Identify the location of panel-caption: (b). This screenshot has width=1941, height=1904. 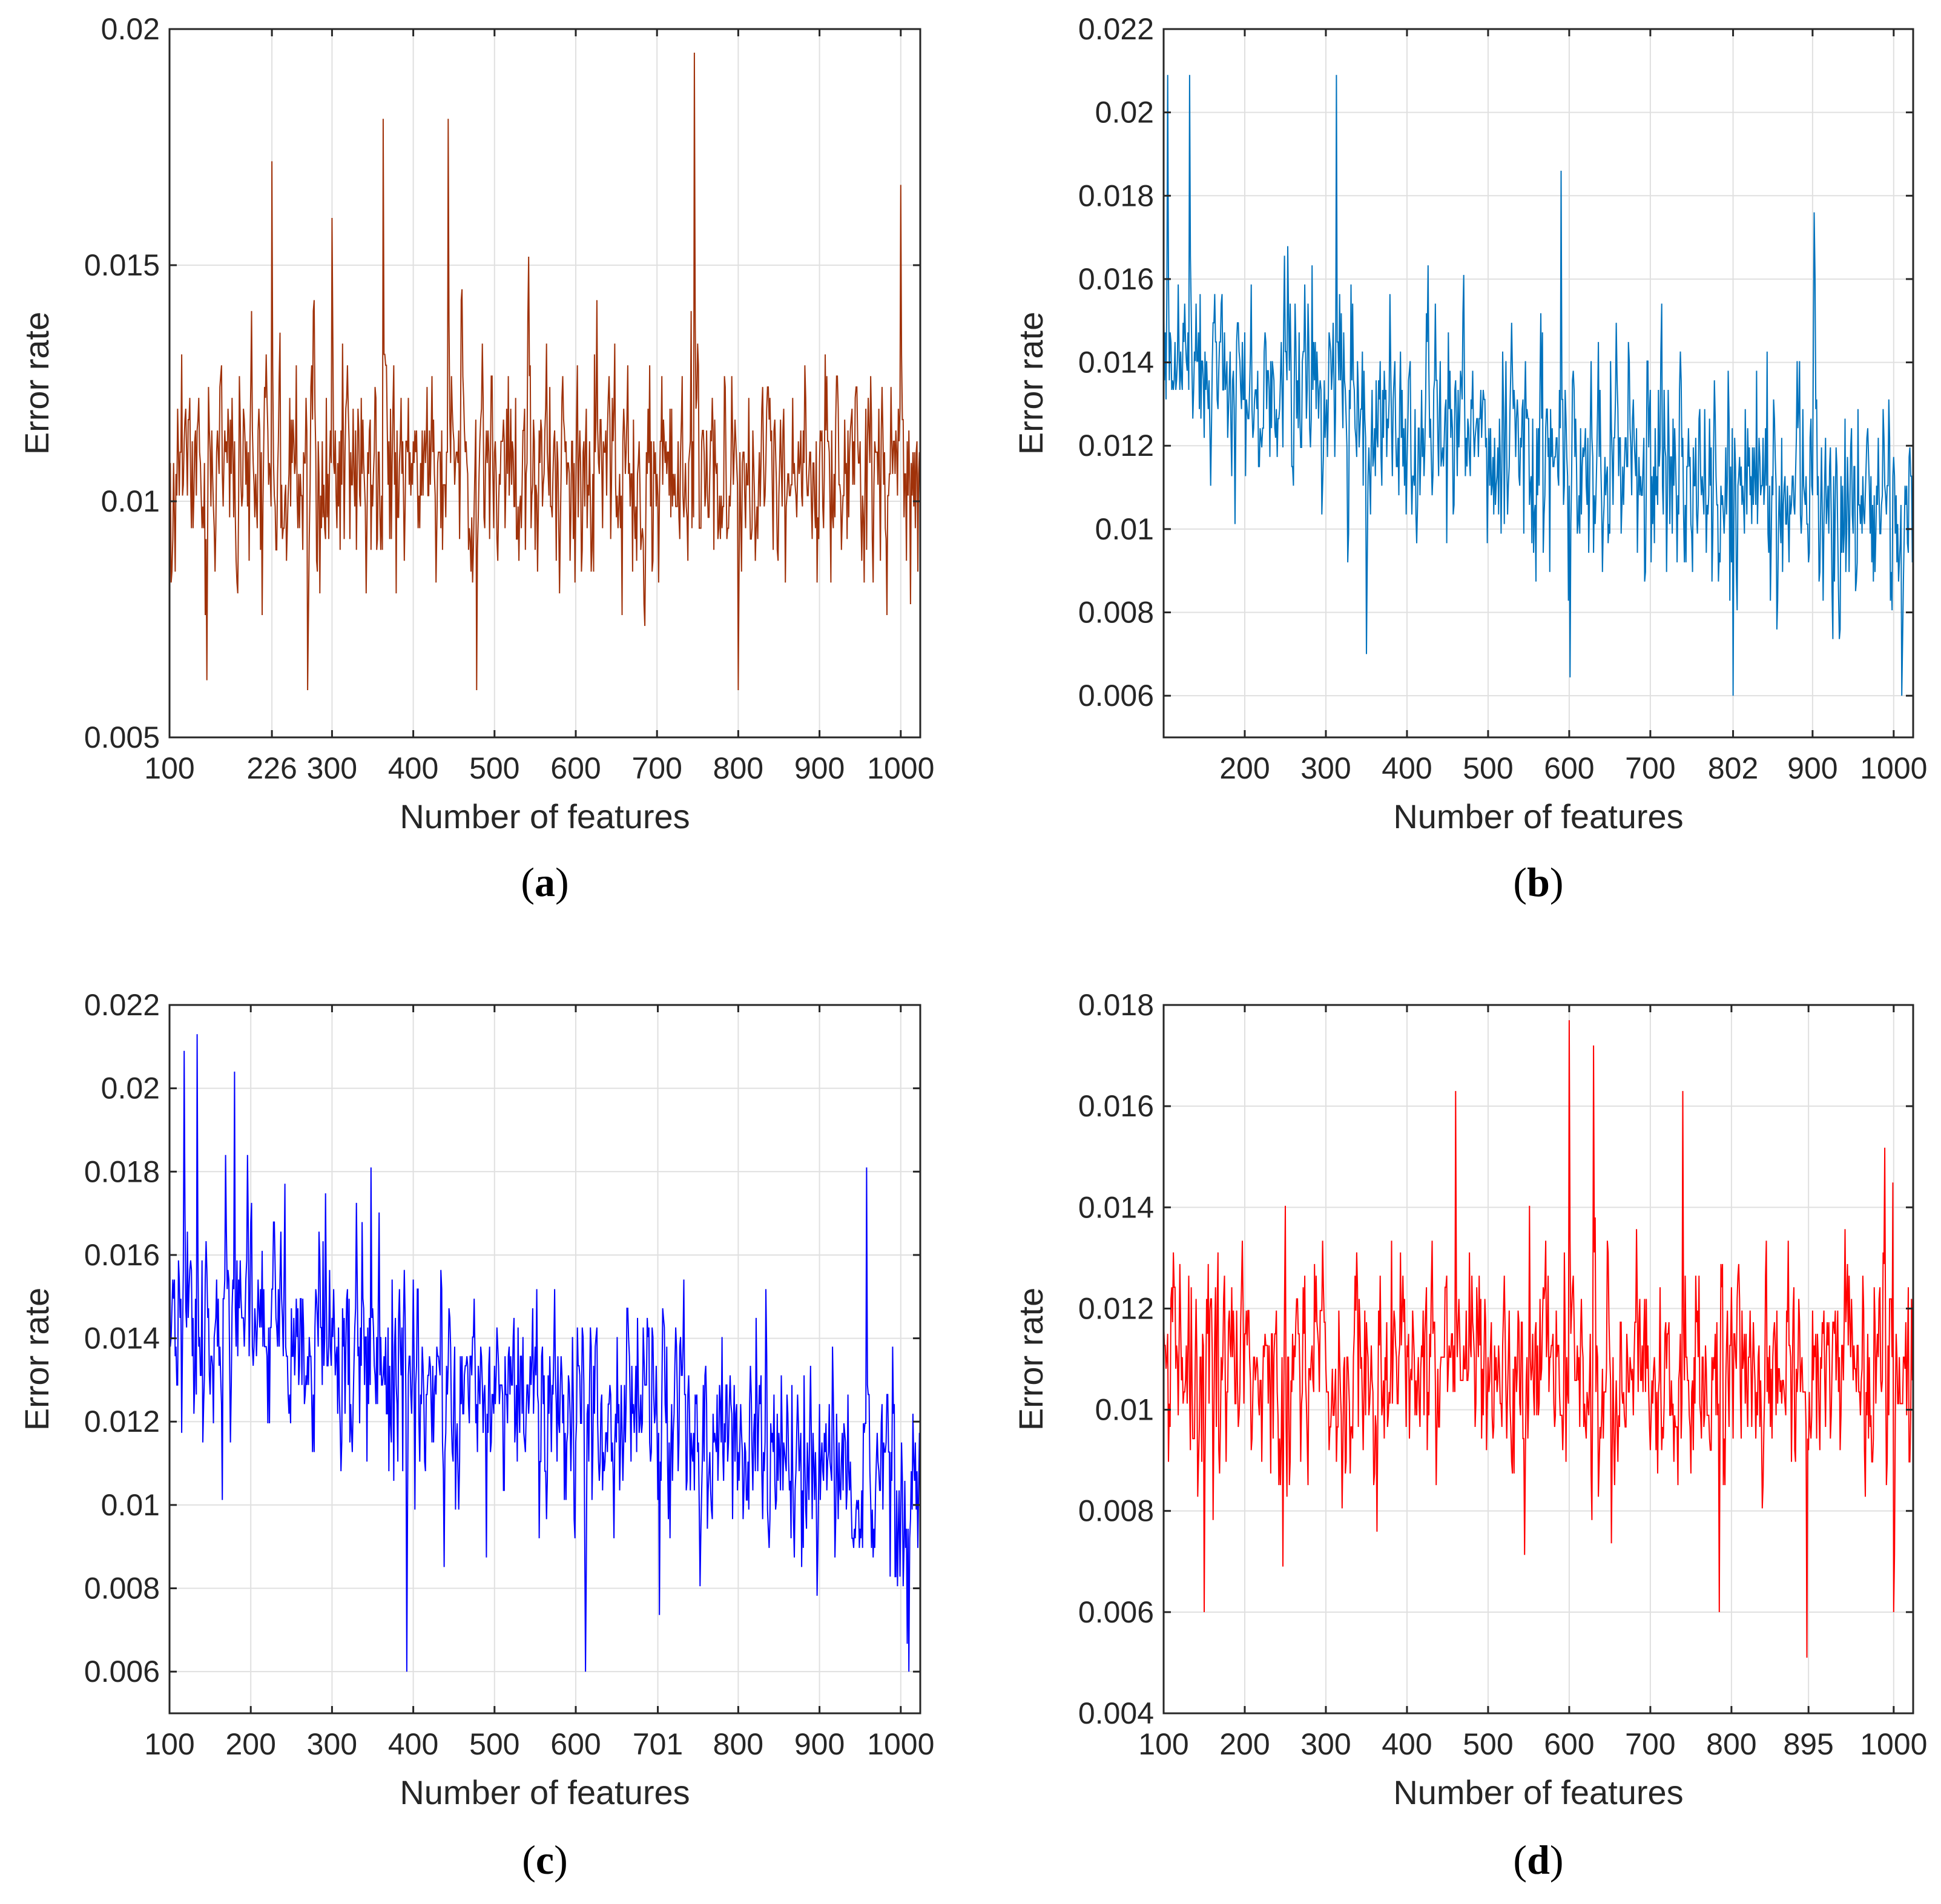
(1538, 882).